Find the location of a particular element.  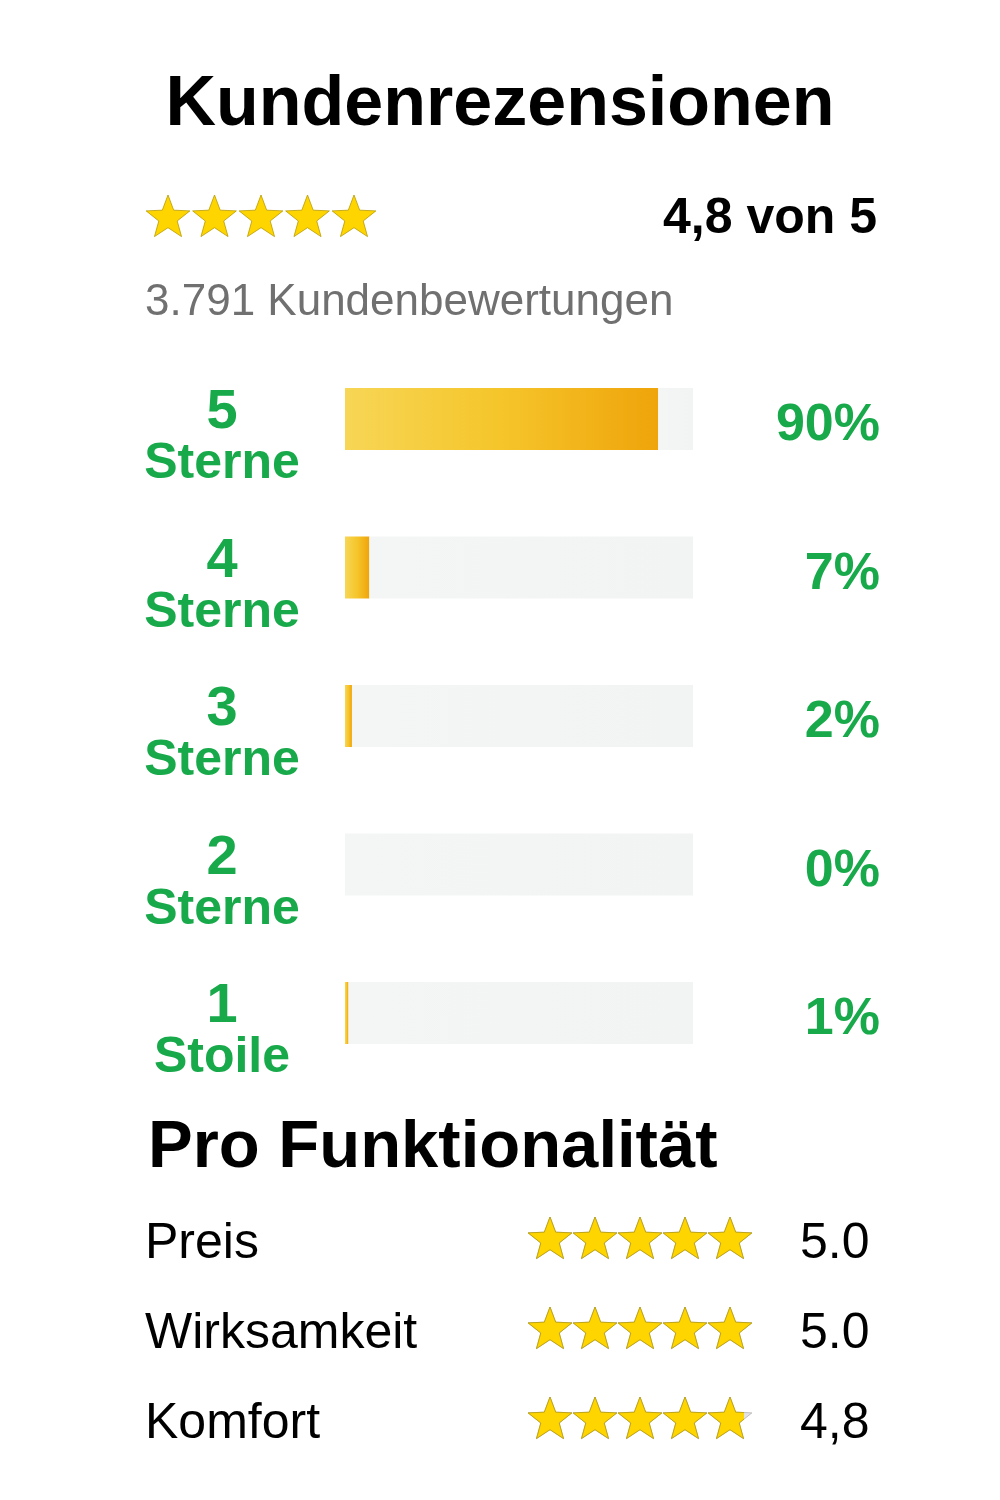

data-label: 1% is located at coordinates (842, 1016).